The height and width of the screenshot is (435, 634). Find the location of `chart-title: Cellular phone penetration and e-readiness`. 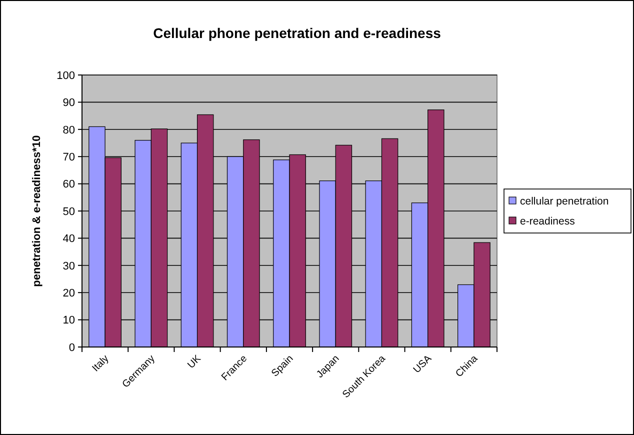

chart-title: Cellular phone penetration and e-readiness is located at coordinates (297, 33).